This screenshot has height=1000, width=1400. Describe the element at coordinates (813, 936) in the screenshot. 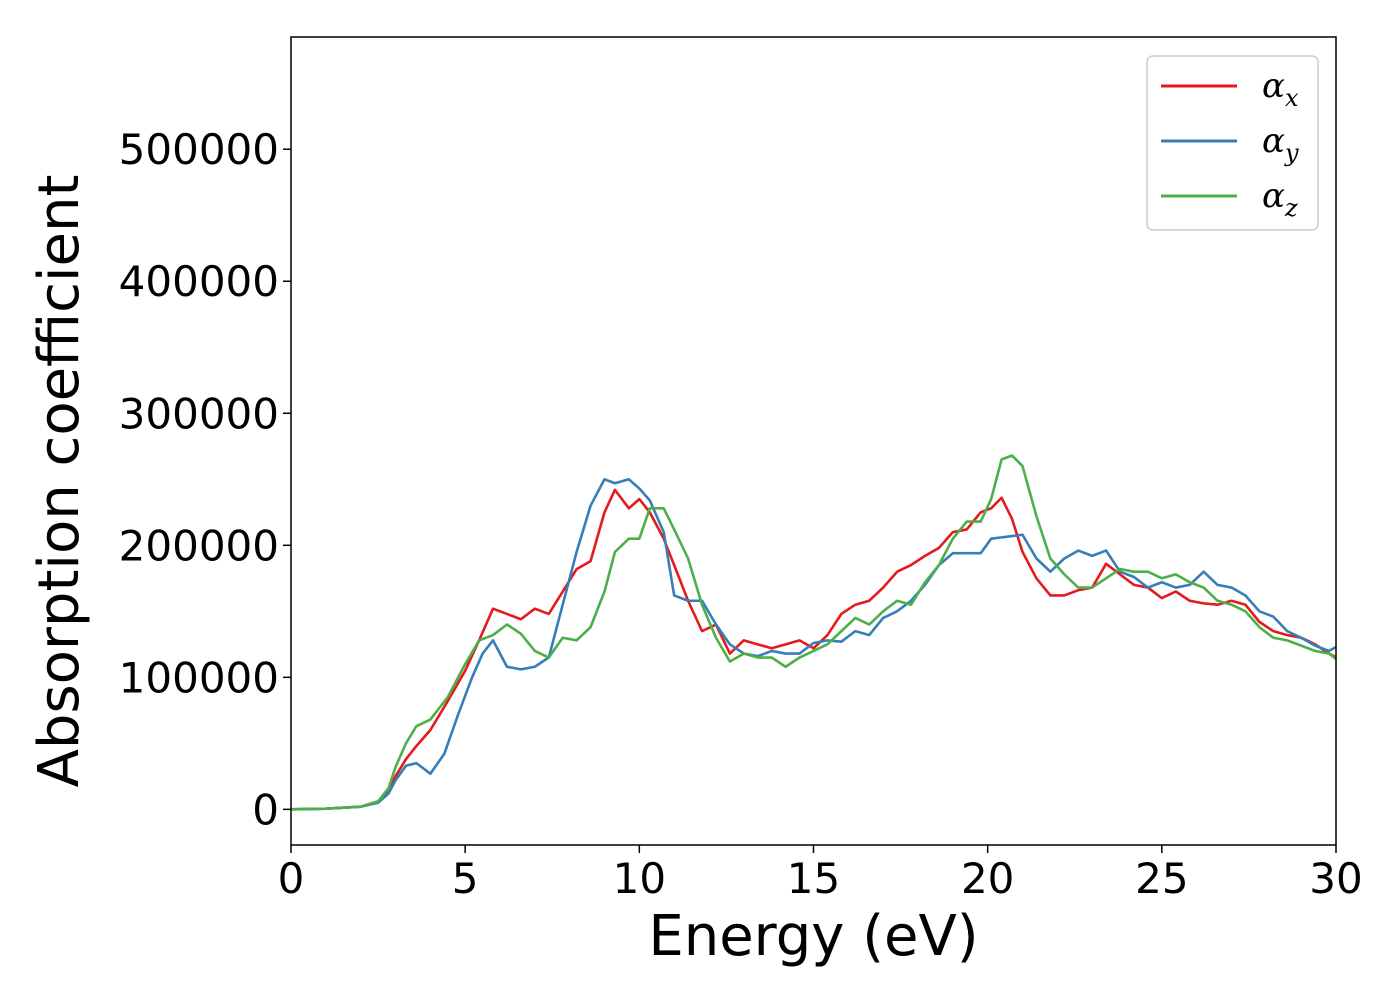

I see `x-axis-label: Energy (eV)` at that location.